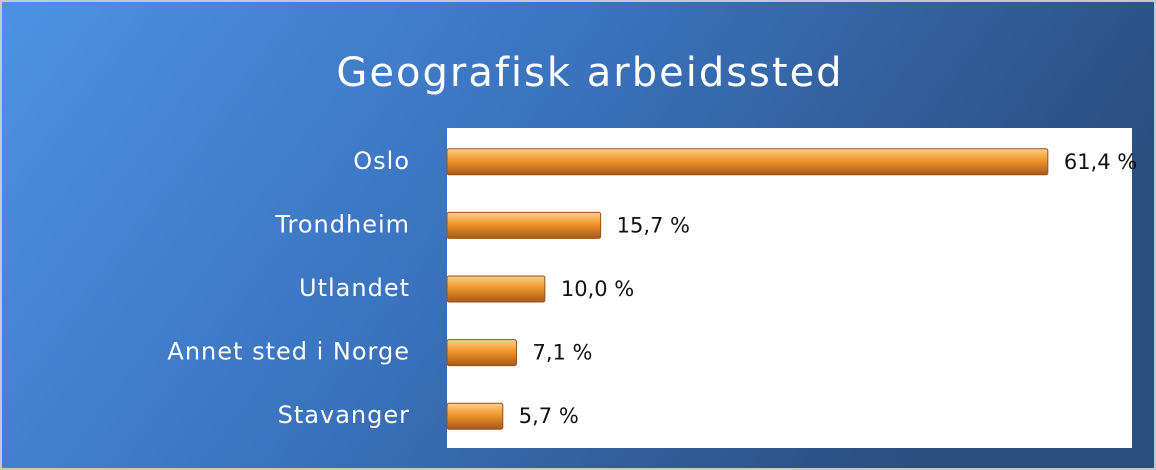 The image size is (1156, 470). I want to click on value-label: 61,4 %, so click(1100, 162).